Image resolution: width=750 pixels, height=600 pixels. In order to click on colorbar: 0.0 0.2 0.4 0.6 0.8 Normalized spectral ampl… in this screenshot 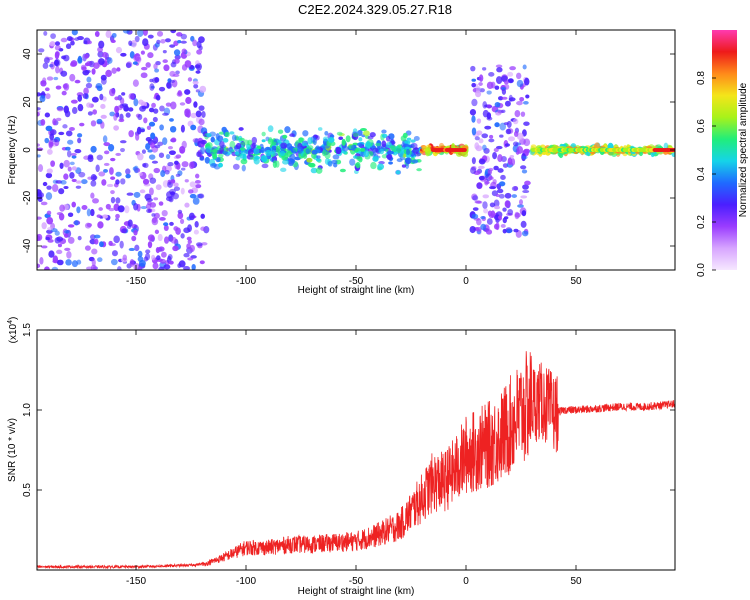, I will do `click(722, 153)`.